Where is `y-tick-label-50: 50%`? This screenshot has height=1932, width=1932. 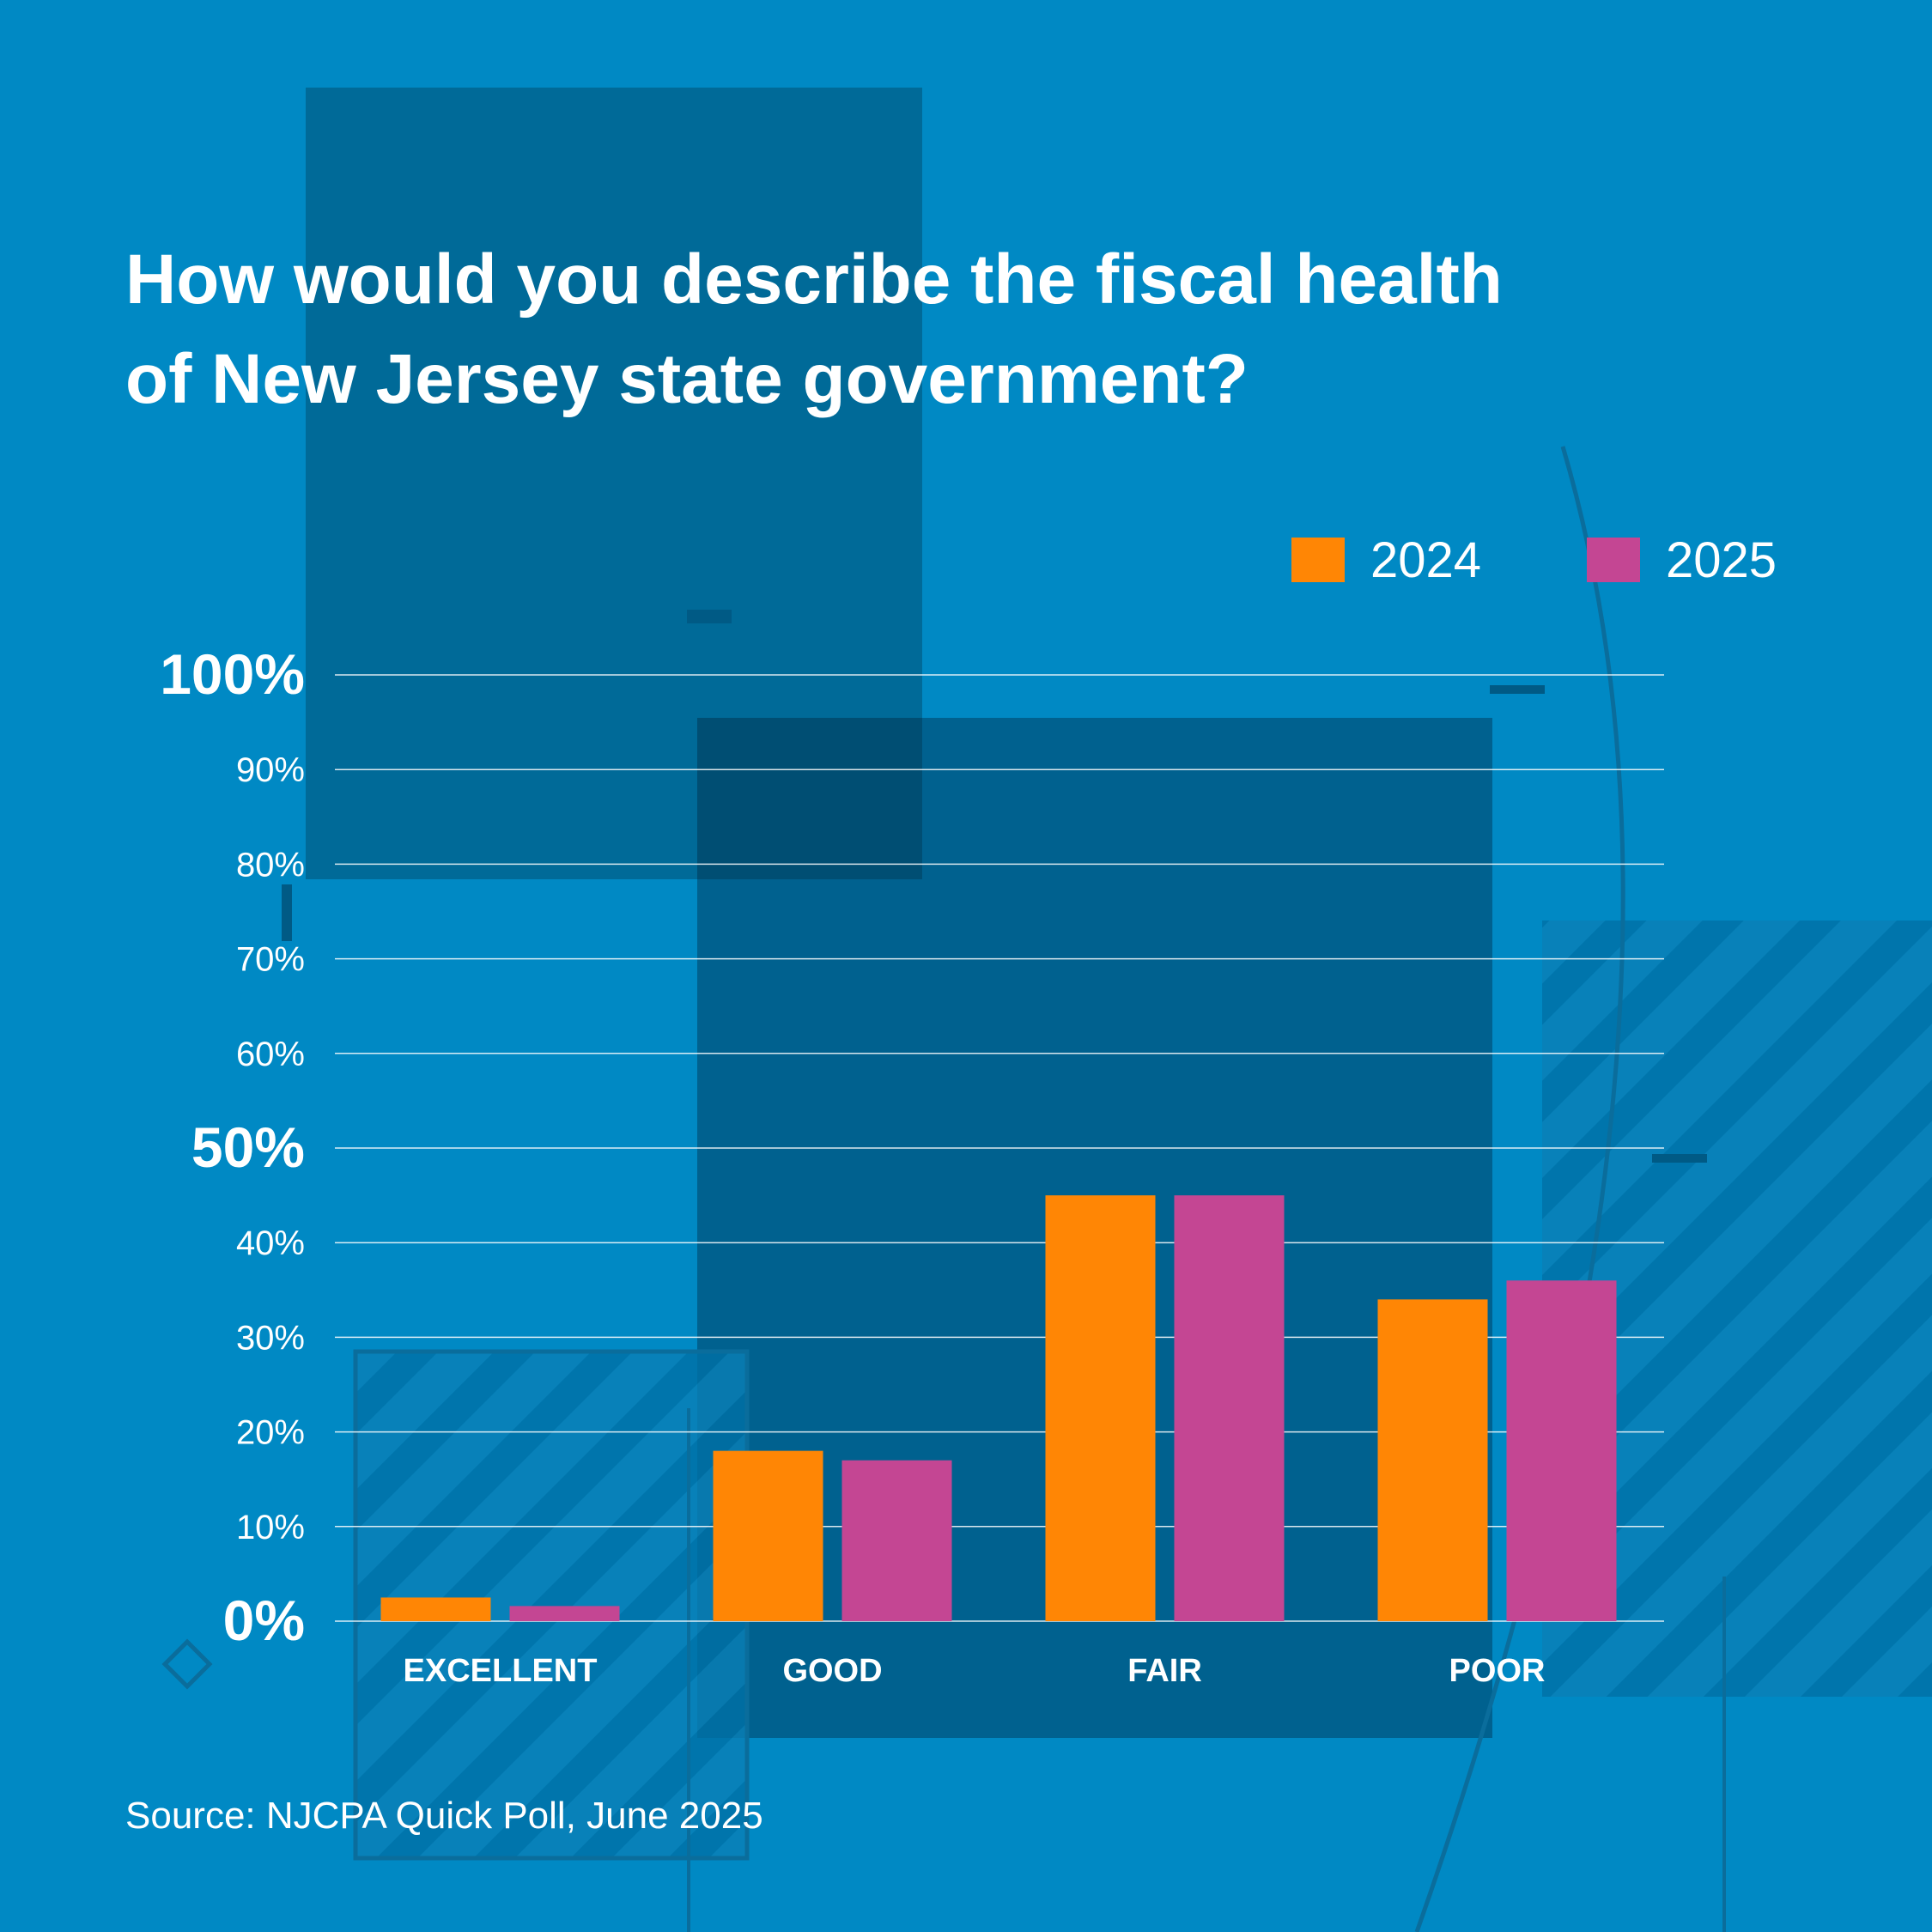 y-tick-label-50: 50% is located at coordinates (248, 1147).